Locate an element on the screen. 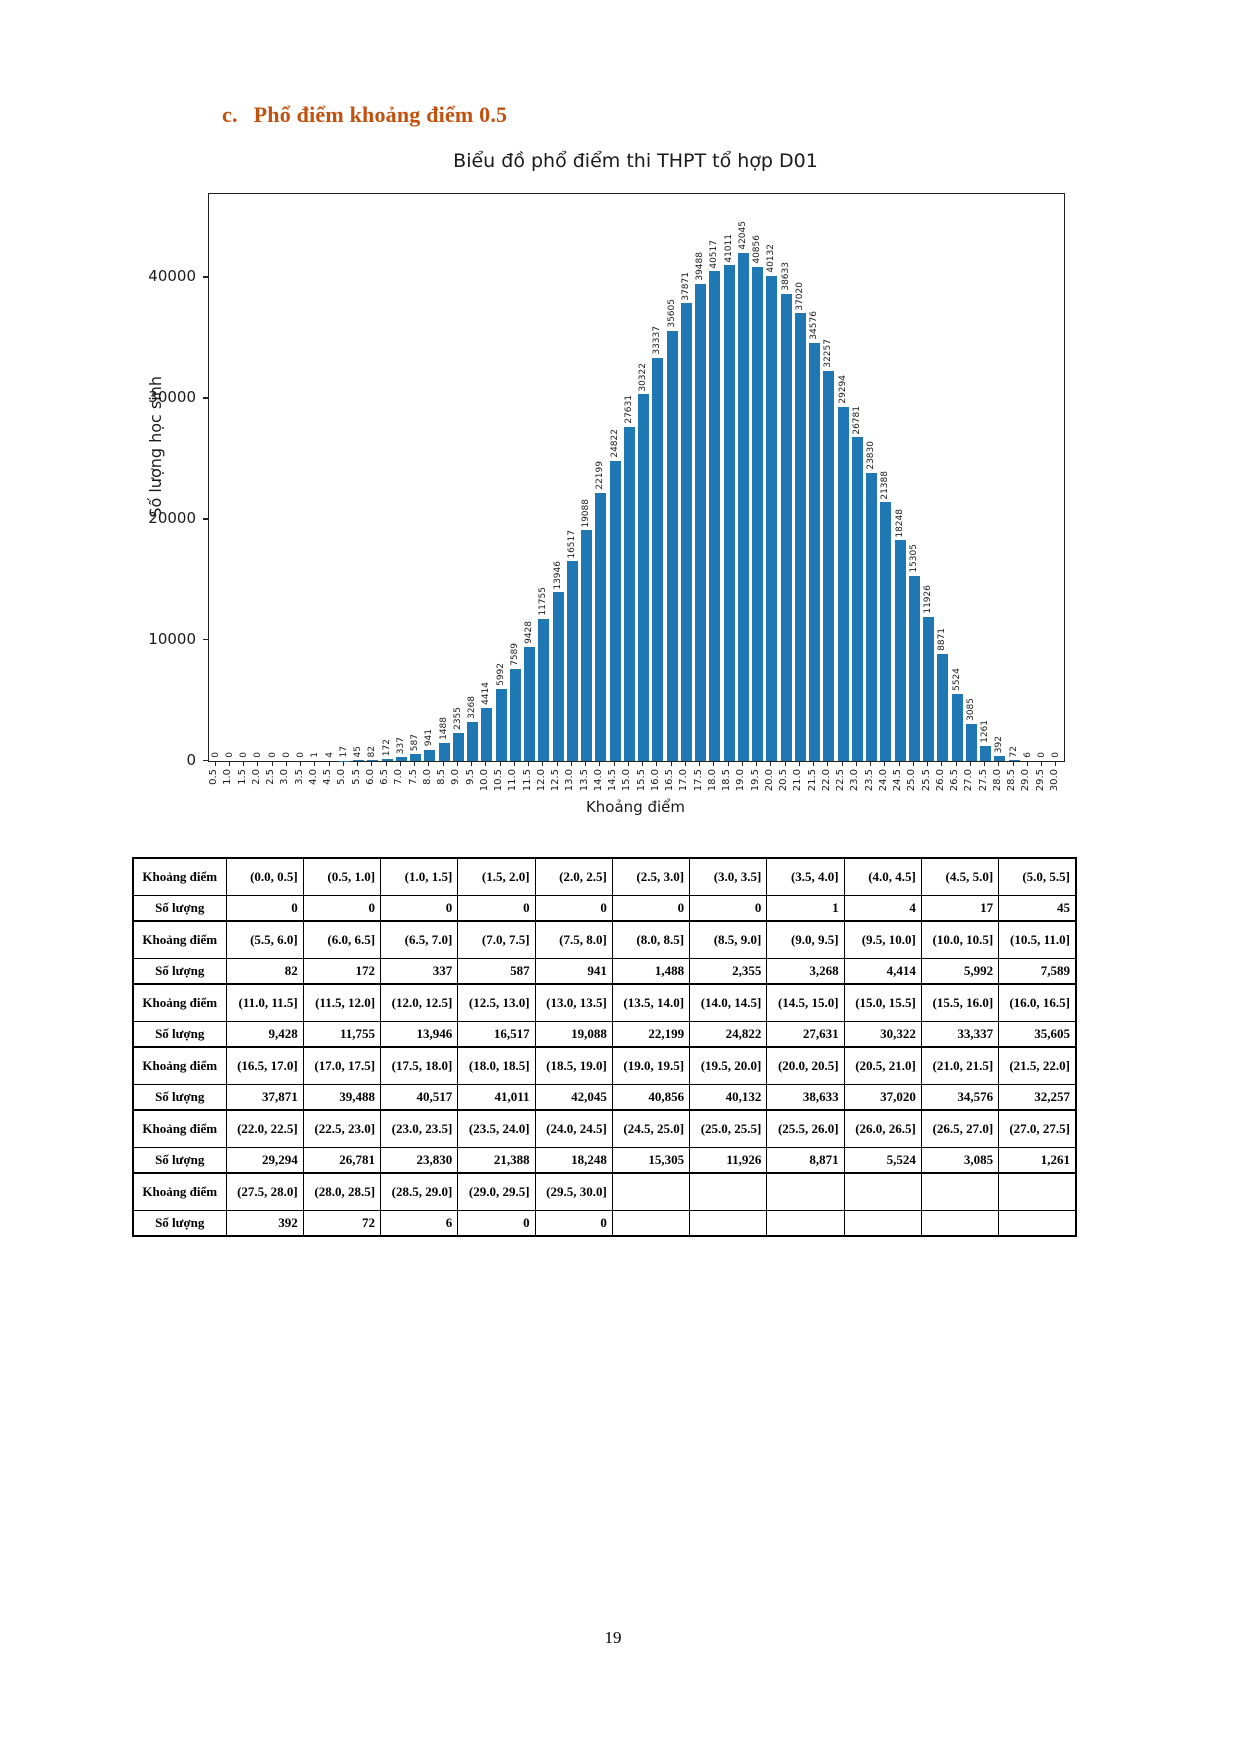 This screenshot has width=1240, height=1754. count-cell: 17 is located at coordinates (960, 908).